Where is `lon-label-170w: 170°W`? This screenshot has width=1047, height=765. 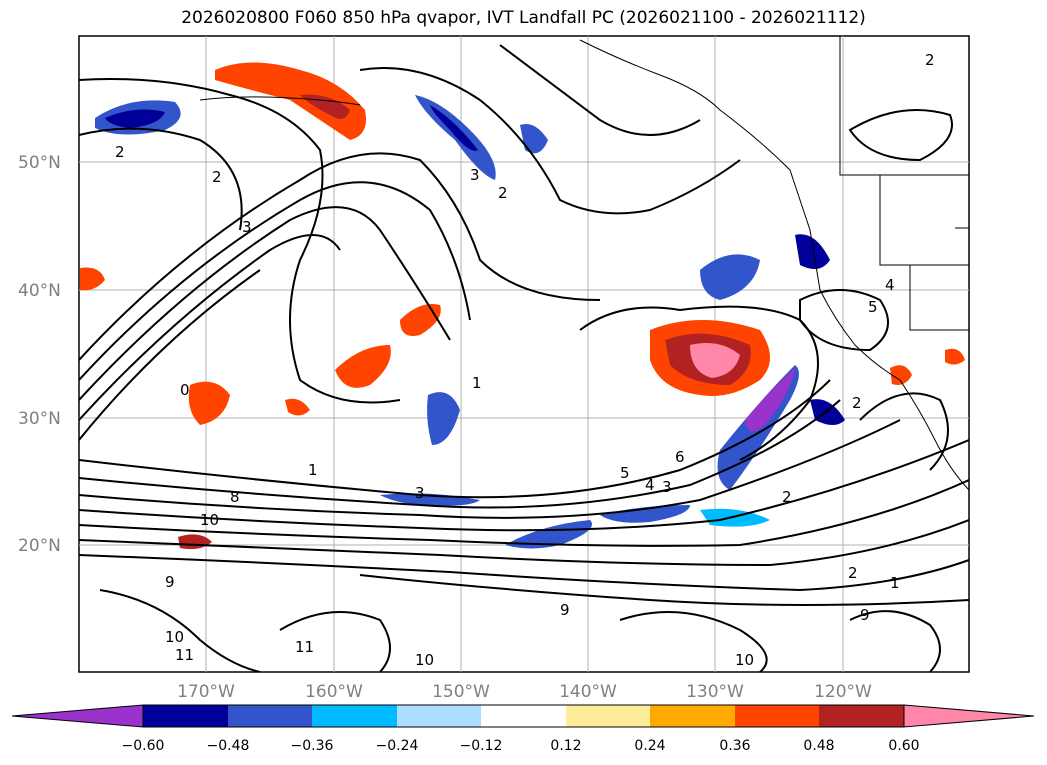
lon-label-170w: 170°W is located at coordinates (206, 692).